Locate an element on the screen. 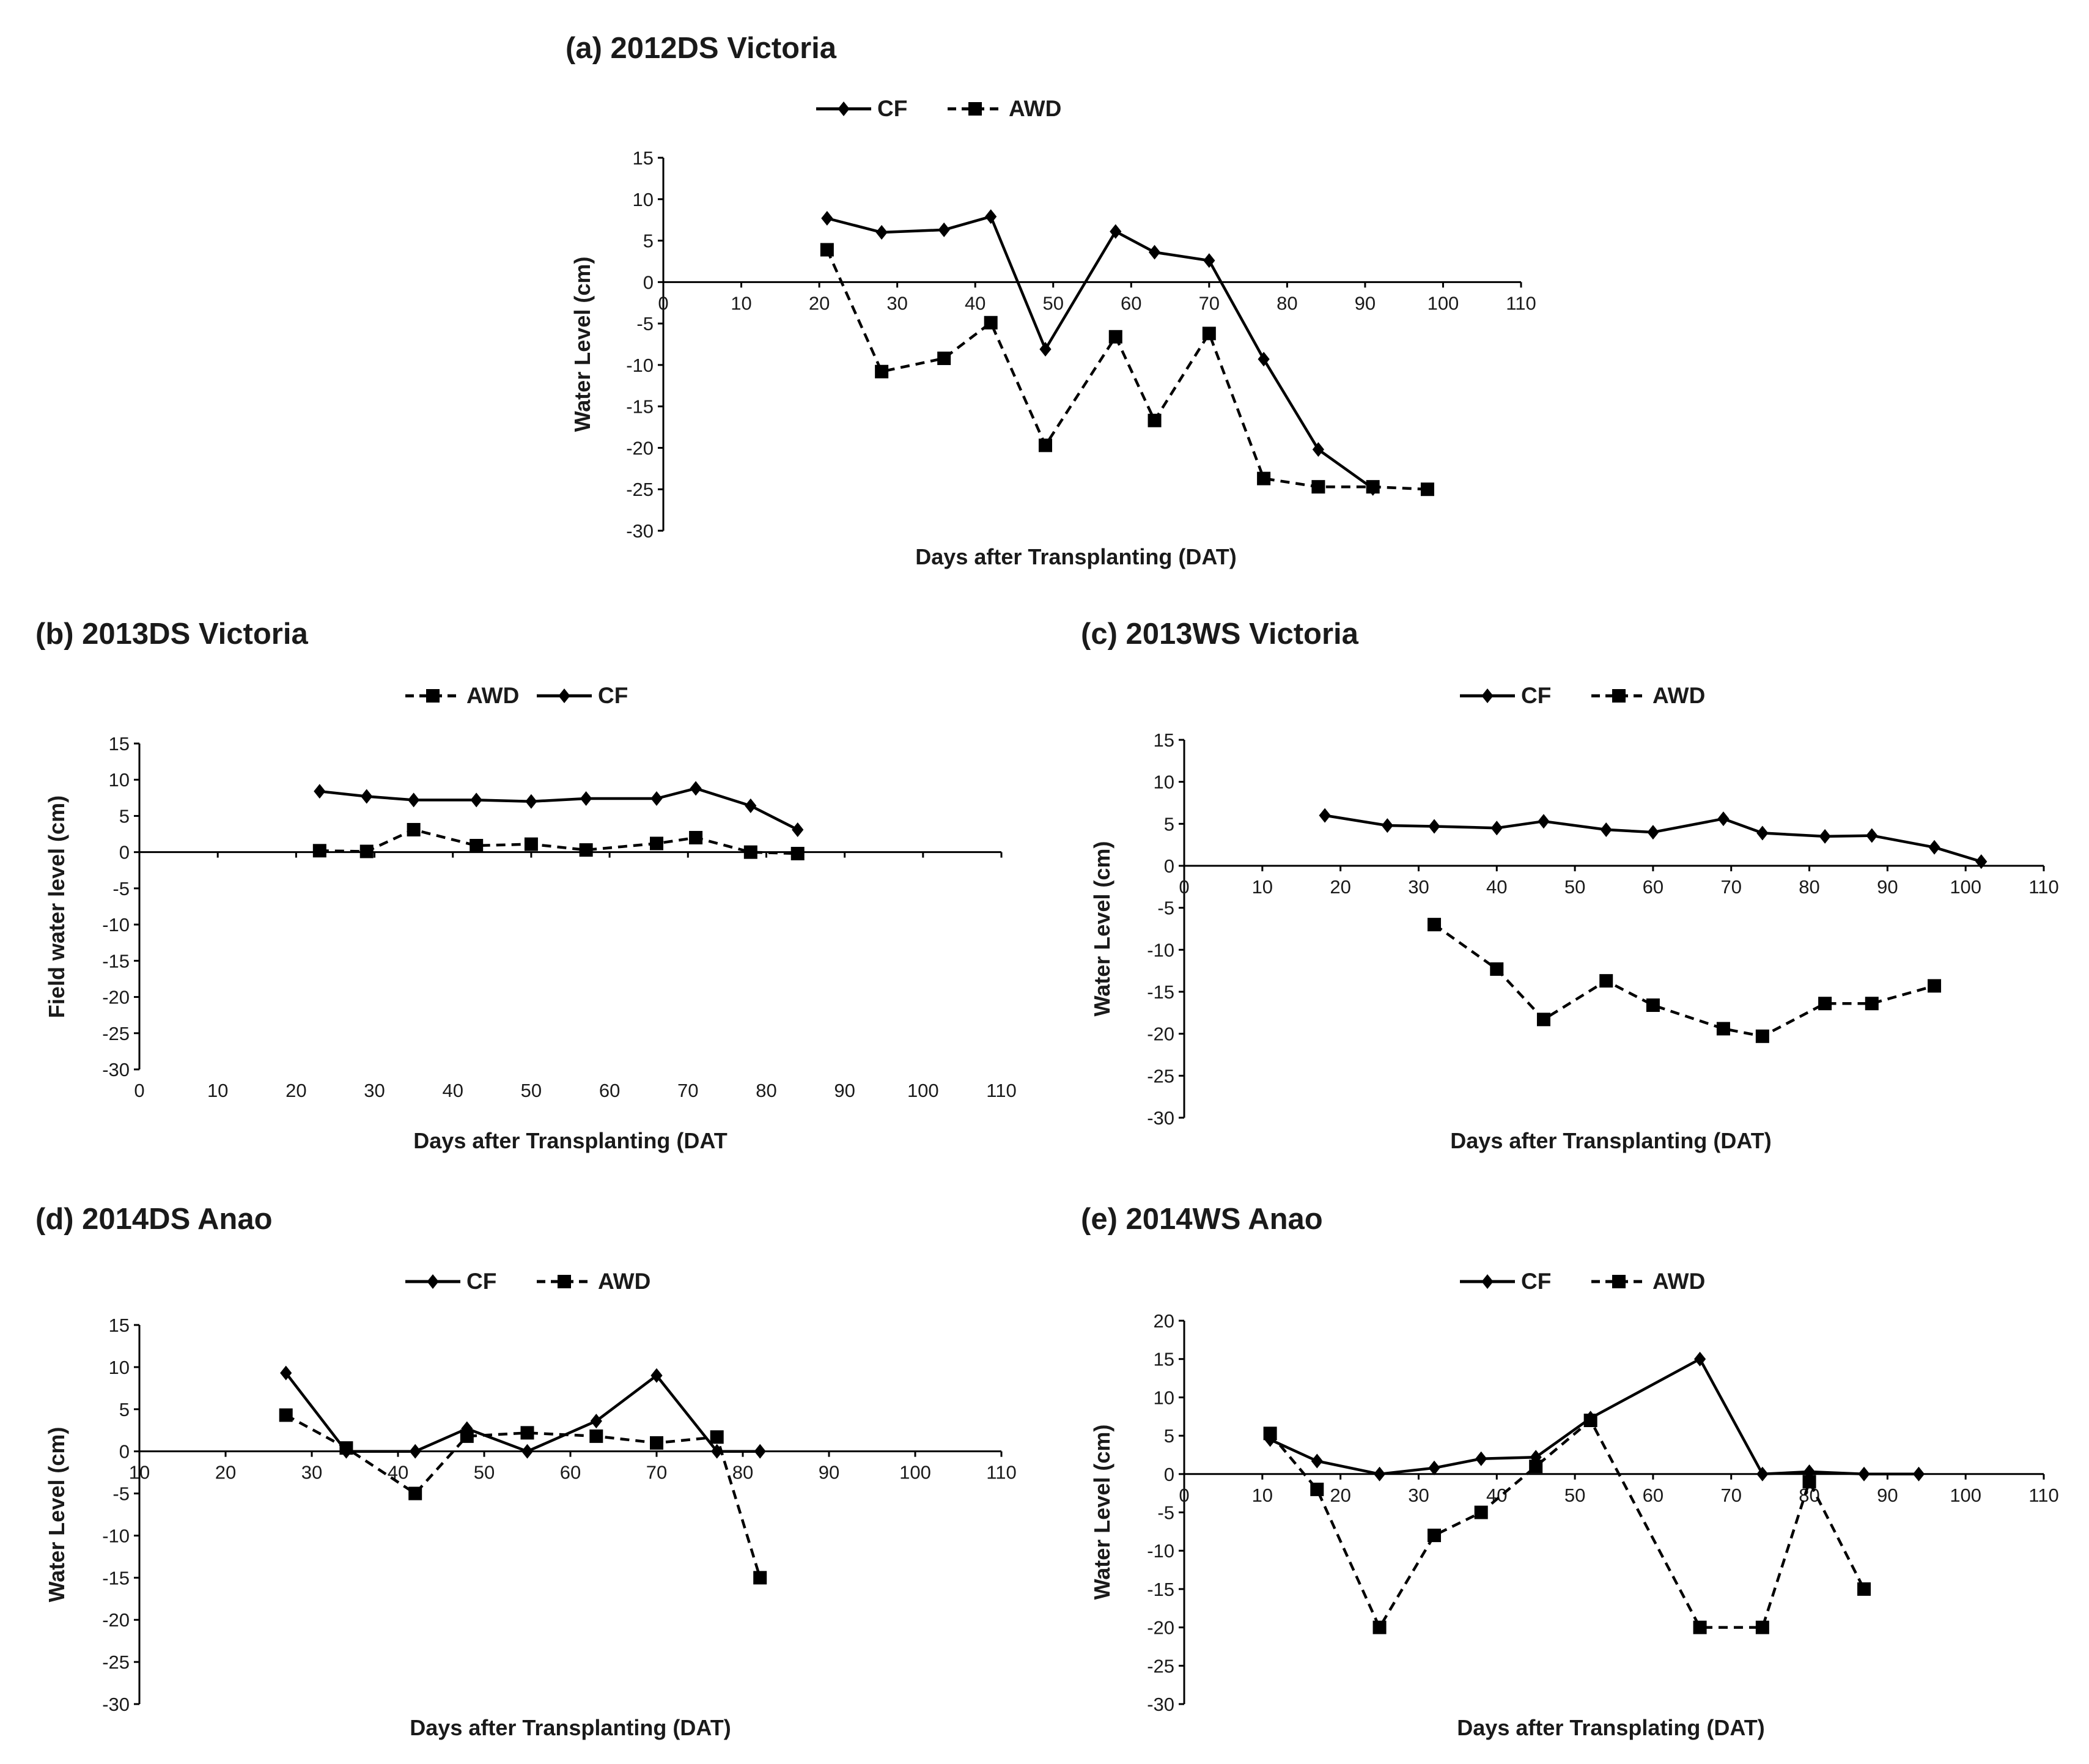  x-tick-label: 80 is located at coordinates (766, 1090).